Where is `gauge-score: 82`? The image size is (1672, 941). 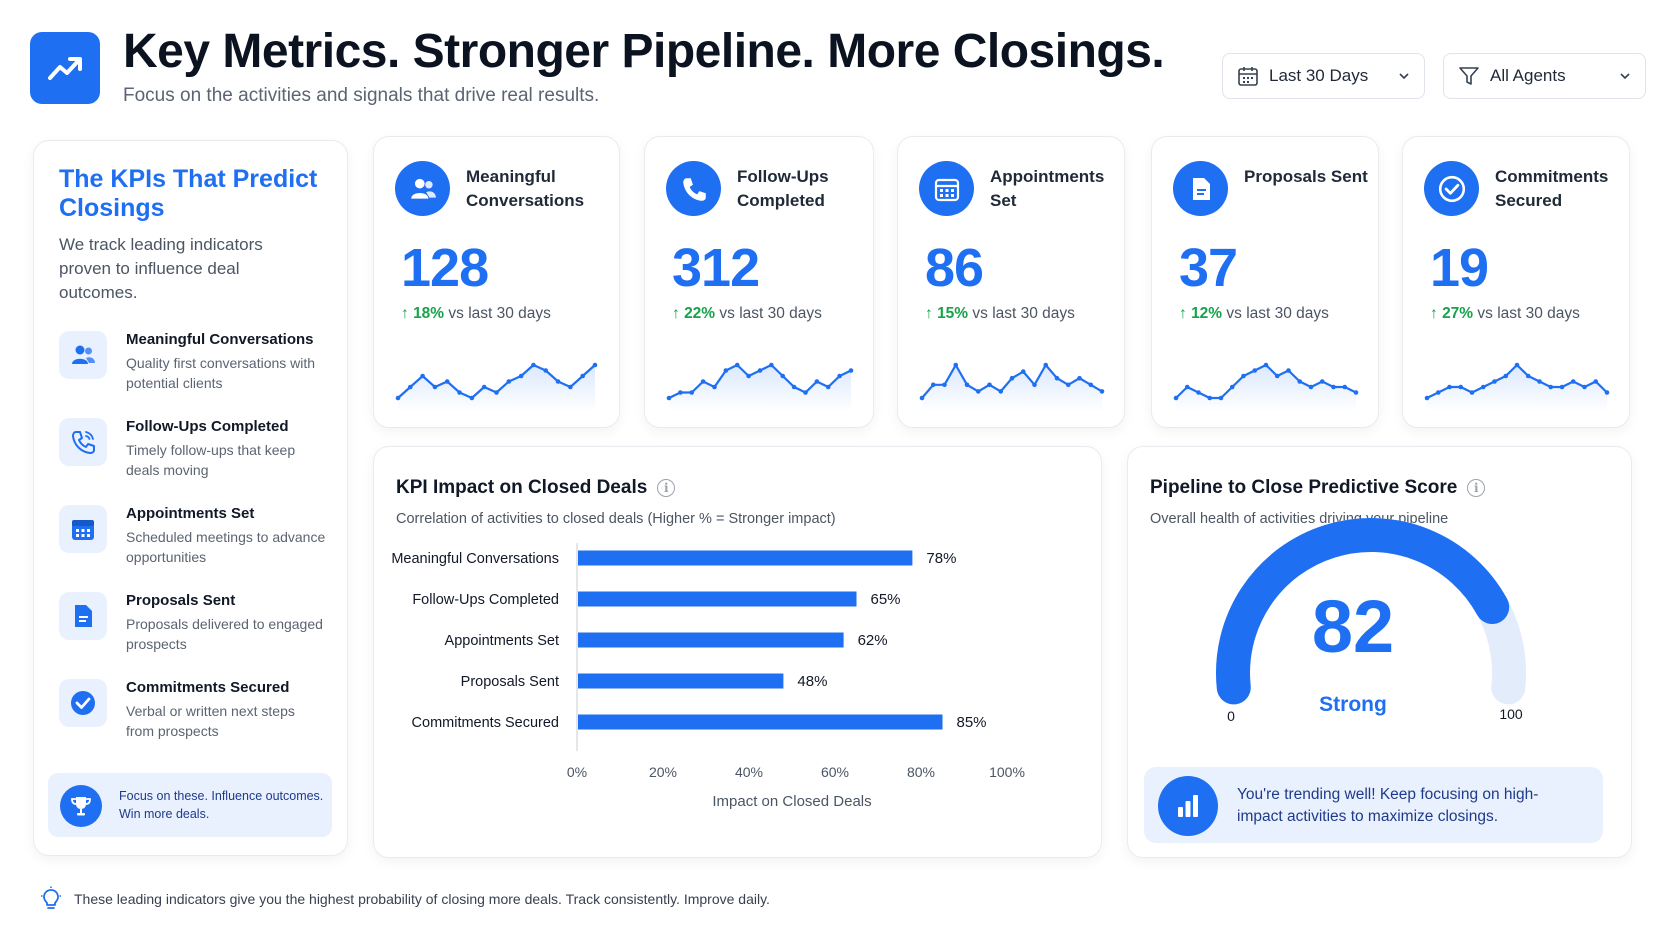 gauge-score: 82 is located at coordinates (1353, 626).